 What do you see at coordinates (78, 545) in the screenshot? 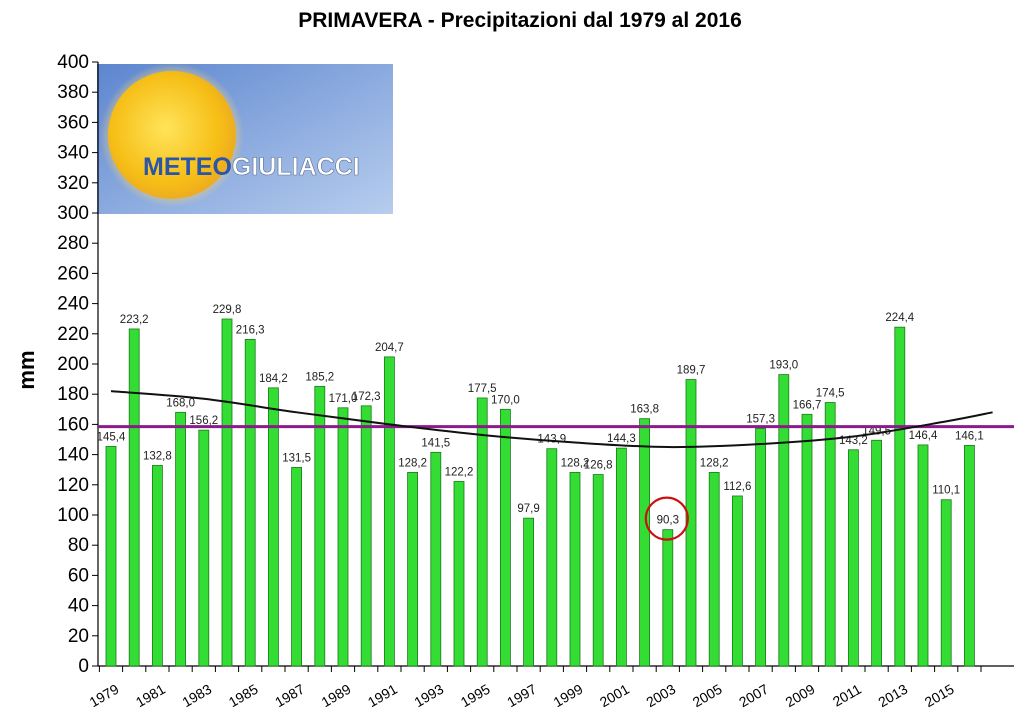
I see `y-tick-label: 80` at bounding box center [78, 545].